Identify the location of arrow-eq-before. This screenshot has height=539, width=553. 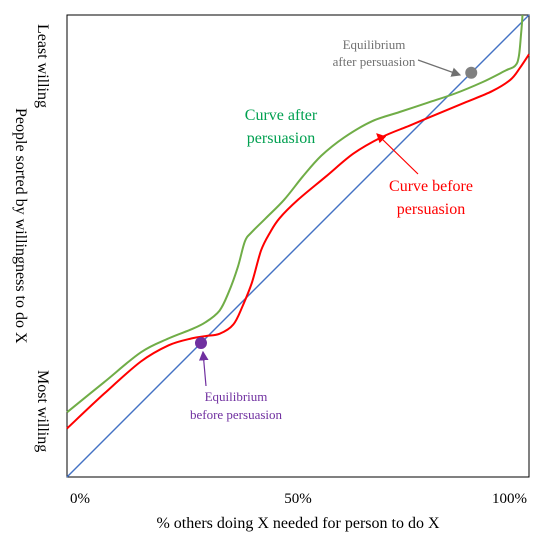
(203, 368).